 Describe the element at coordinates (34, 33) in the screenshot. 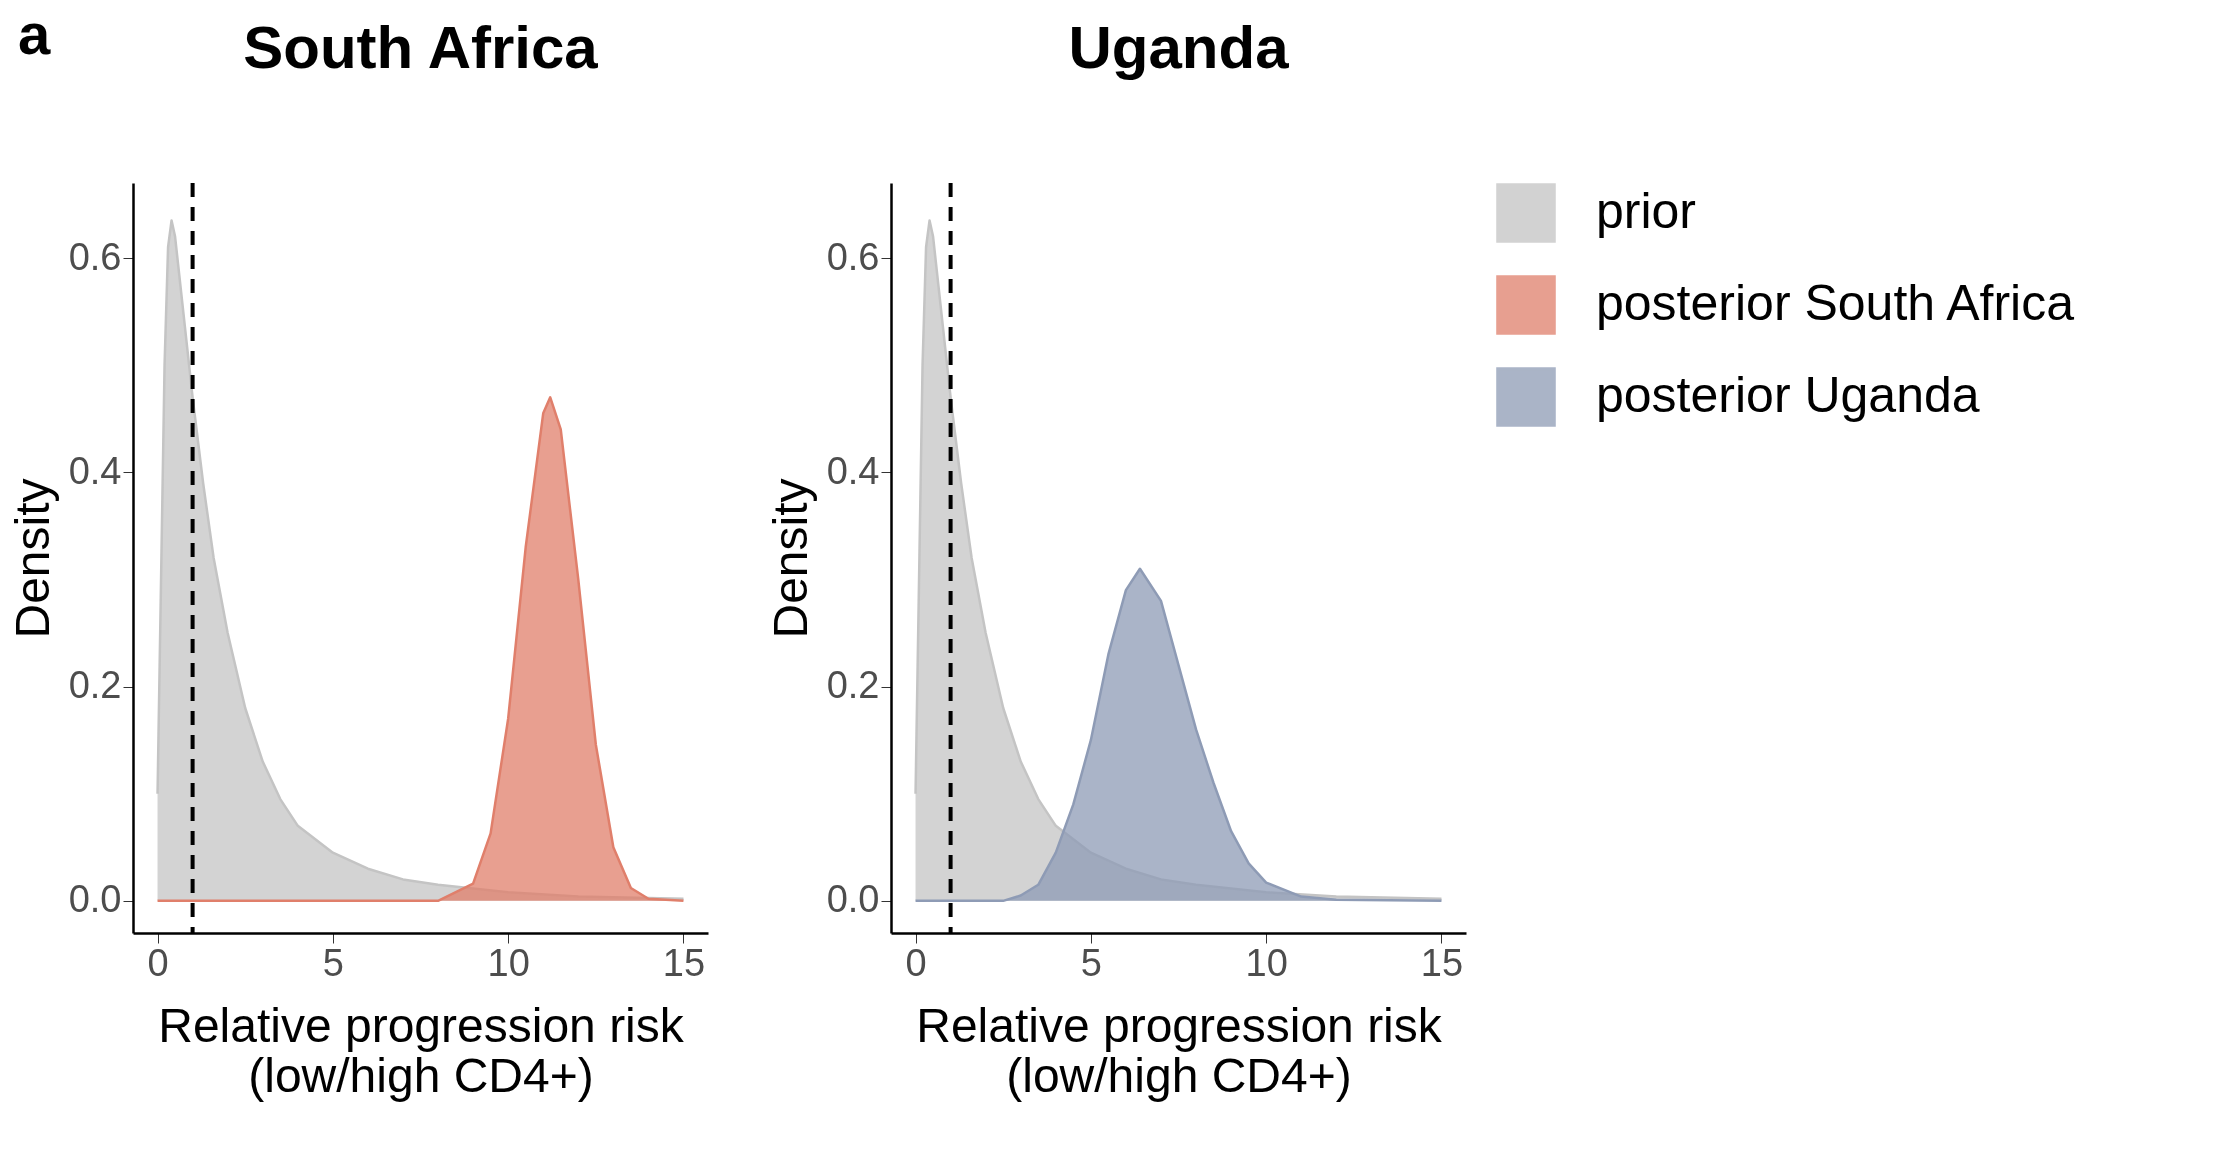

I see `text: a` at that location.